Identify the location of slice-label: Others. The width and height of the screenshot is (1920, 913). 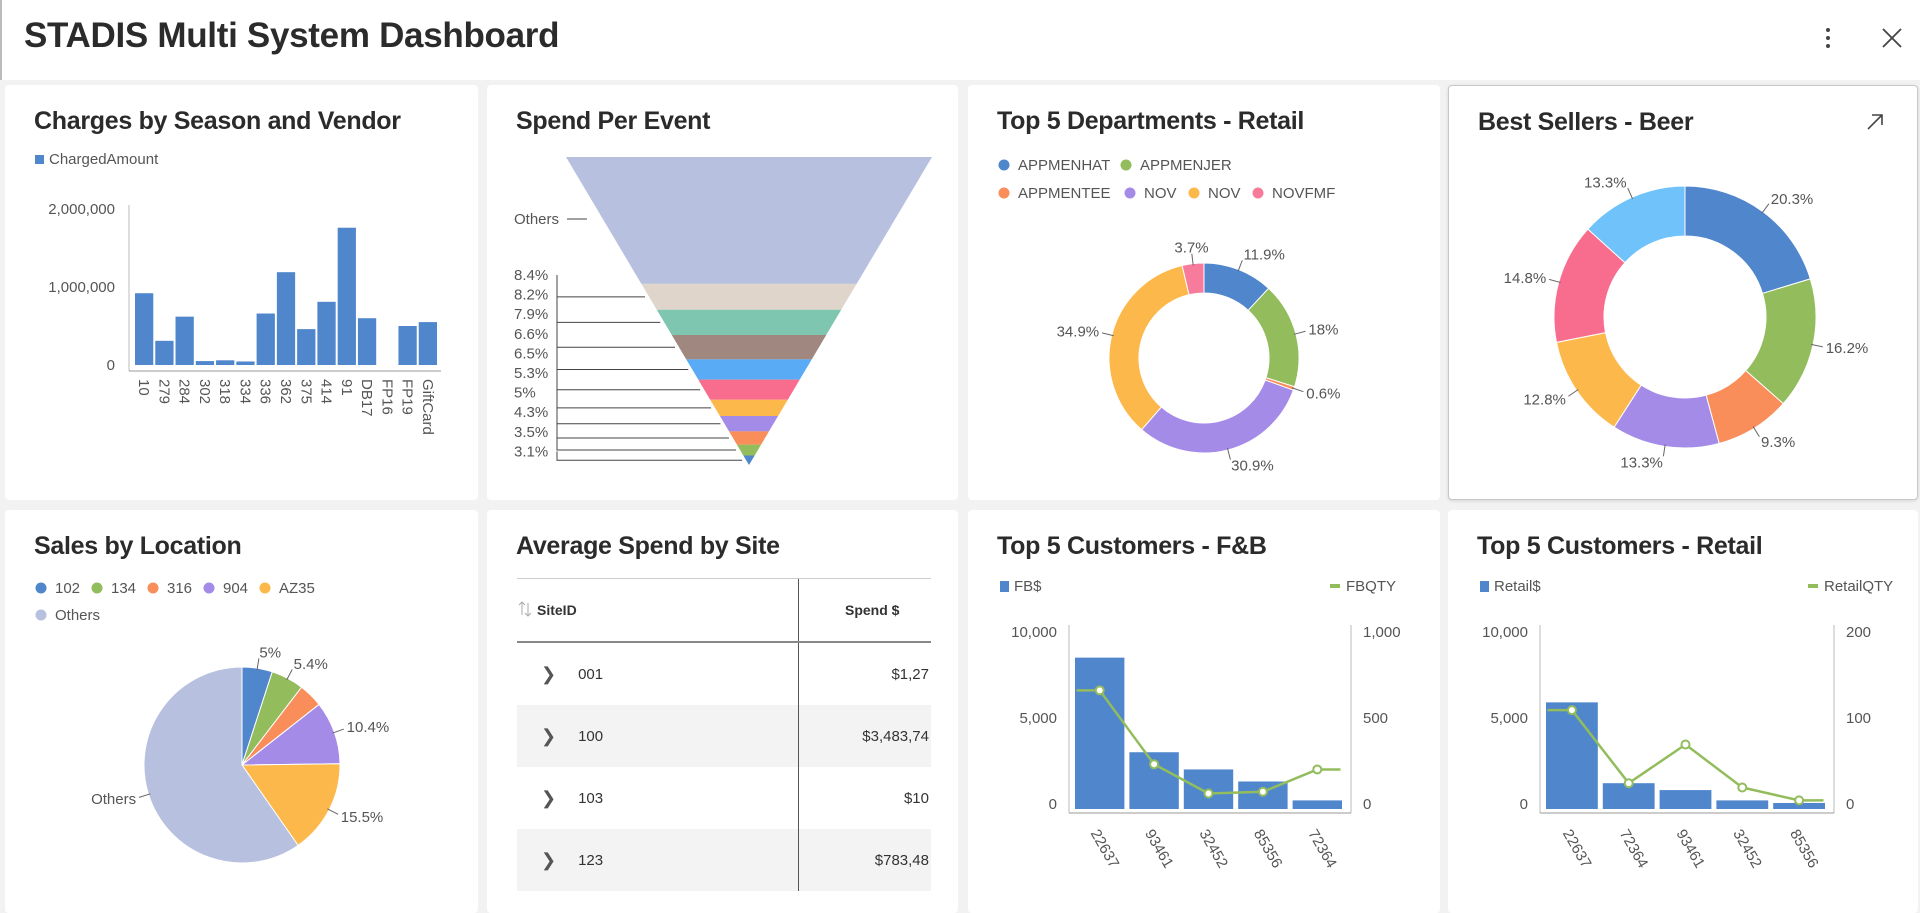
(113, 799).